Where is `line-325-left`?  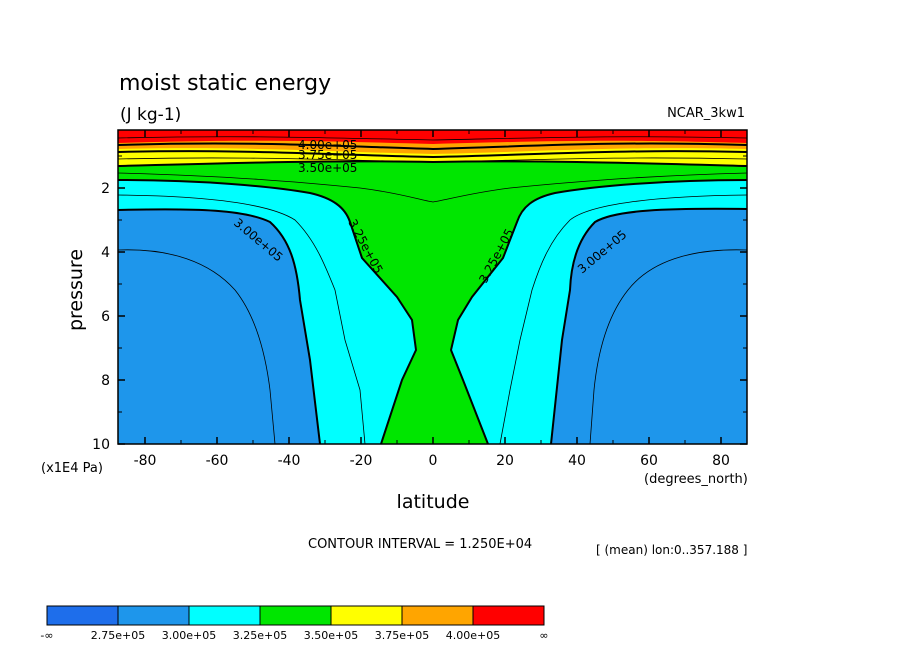 line-325-left is located at coordinates (268, 311).